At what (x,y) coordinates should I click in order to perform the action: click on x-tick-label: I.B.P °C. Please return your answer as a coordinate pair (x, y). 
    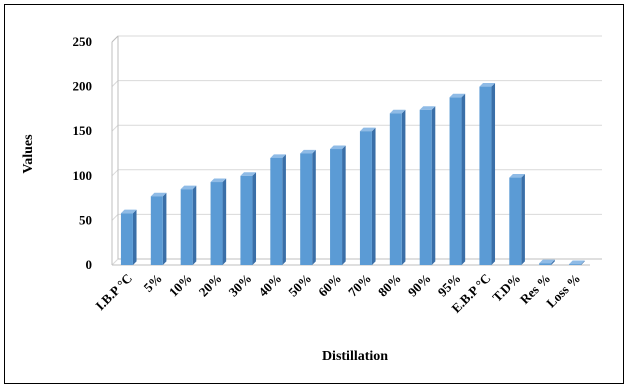
    Looking at the image, I should click on (113, 292).